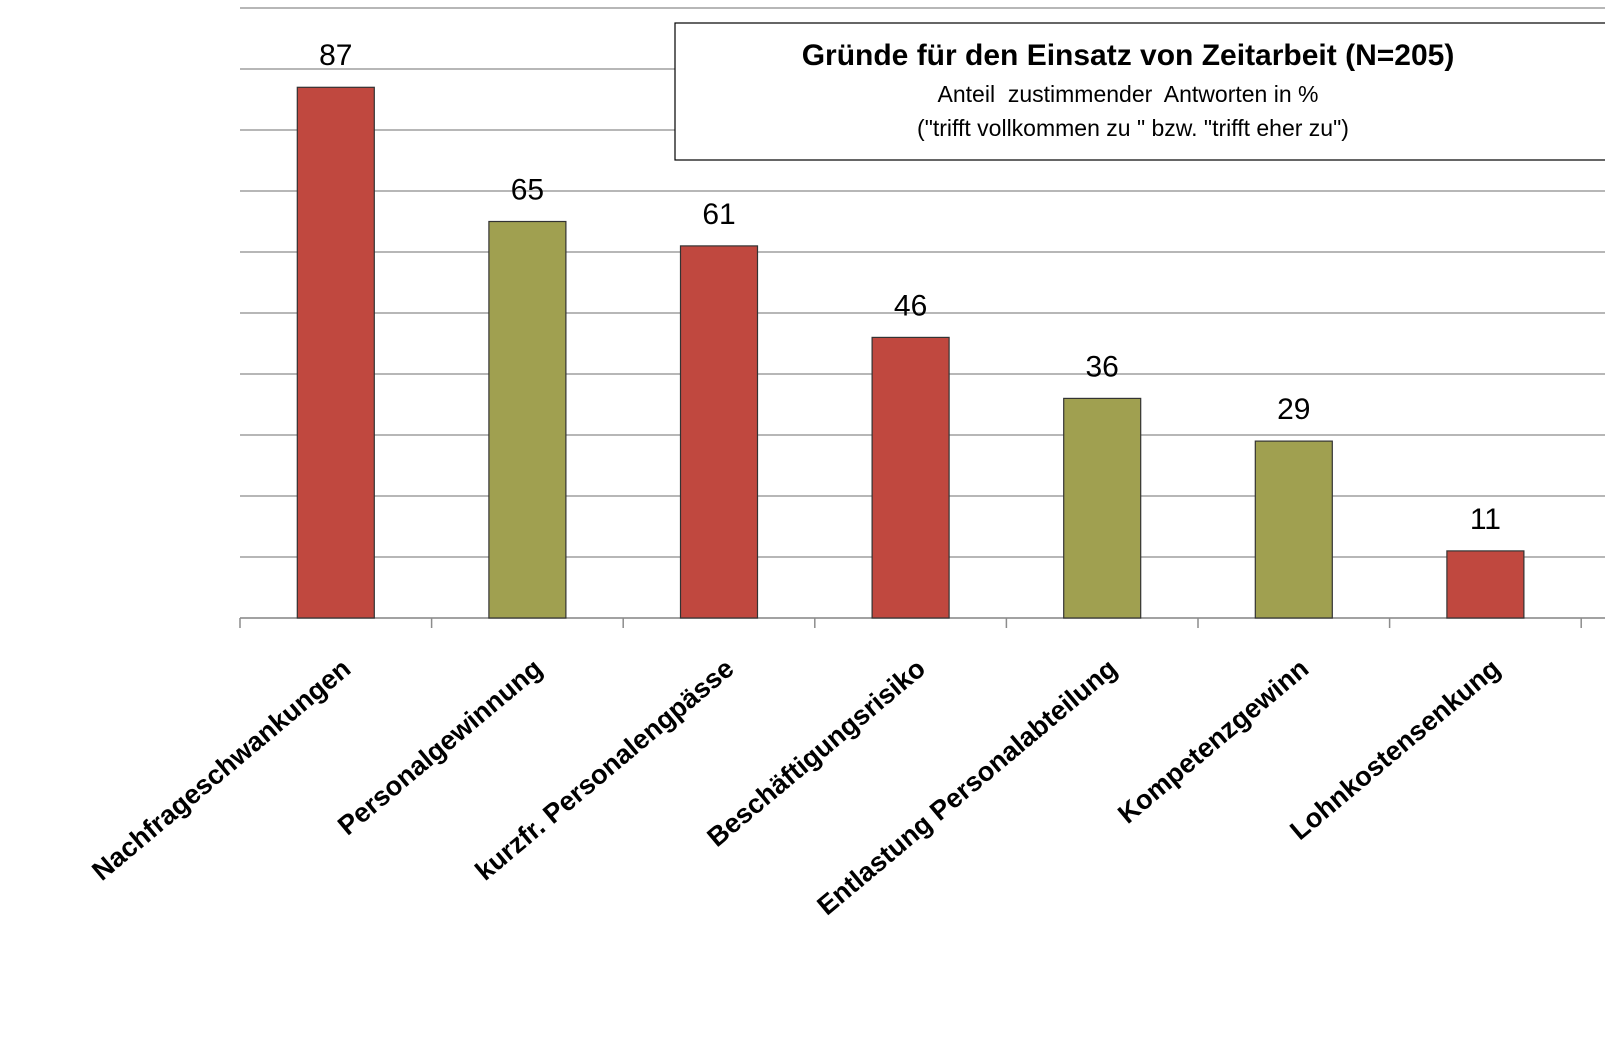 This screenshot has width=1605, height=1049. I want to click on subtitle: Anteil zustimmender Antworten in %, so click(1128, 94).